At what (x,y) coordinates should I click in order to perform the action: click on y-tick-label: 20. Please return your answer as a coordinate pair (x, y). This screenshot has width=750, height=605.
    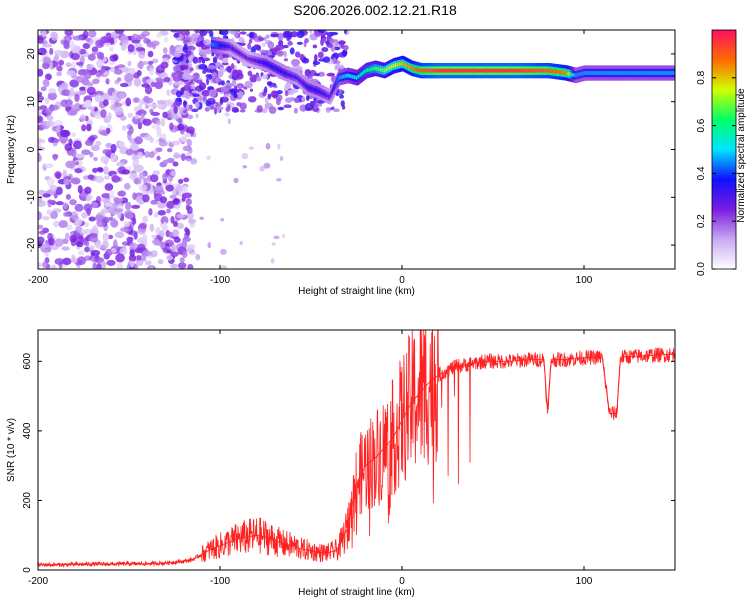
    Looking at the image, I should click on (31, 54).